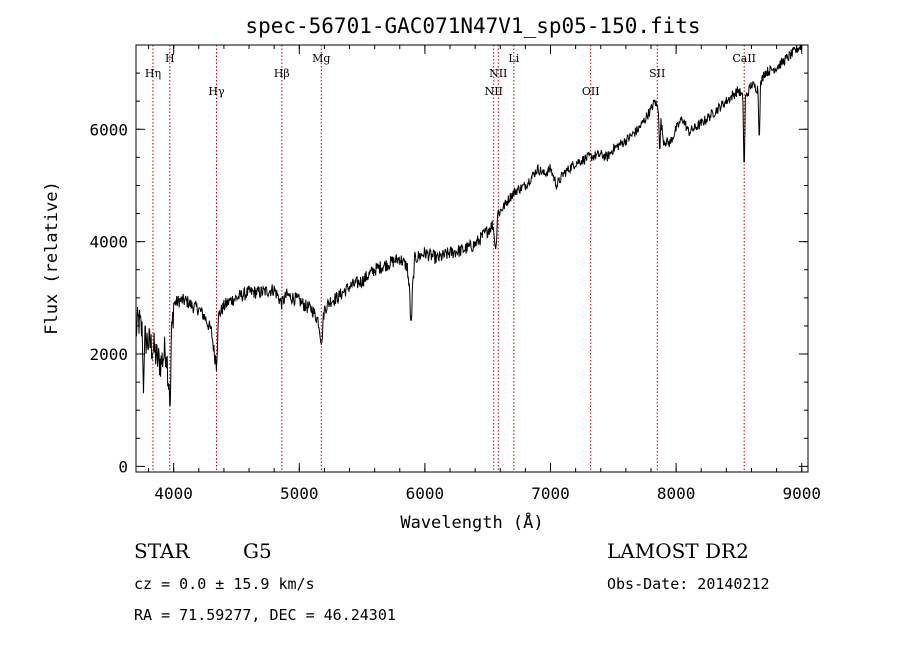 Image resolution: width=900 pixels, height=649 pixels. Describe the element at coordinates (425, 493) in the screenshot. I see `x-tick-label: 6000` at that location.